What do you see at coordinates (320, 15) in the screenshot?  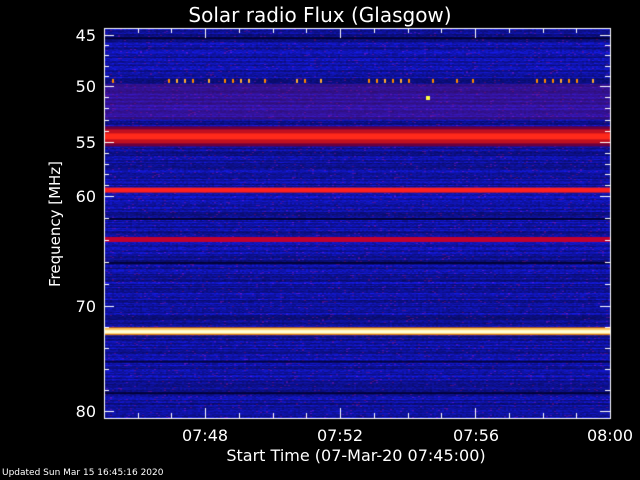 I see `chart-title: Solar radio Flux (Glasgow)` at bounding box center [320, 15].